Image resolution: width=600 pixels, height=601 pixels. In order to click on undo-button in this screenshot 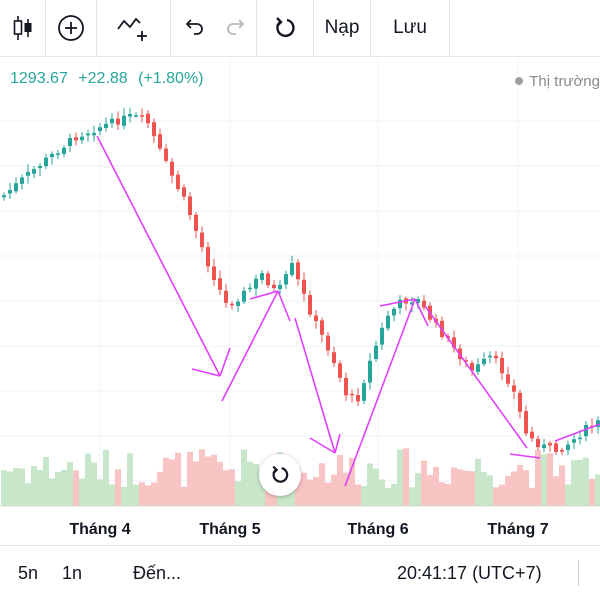, I will do `click(193, 28)`.